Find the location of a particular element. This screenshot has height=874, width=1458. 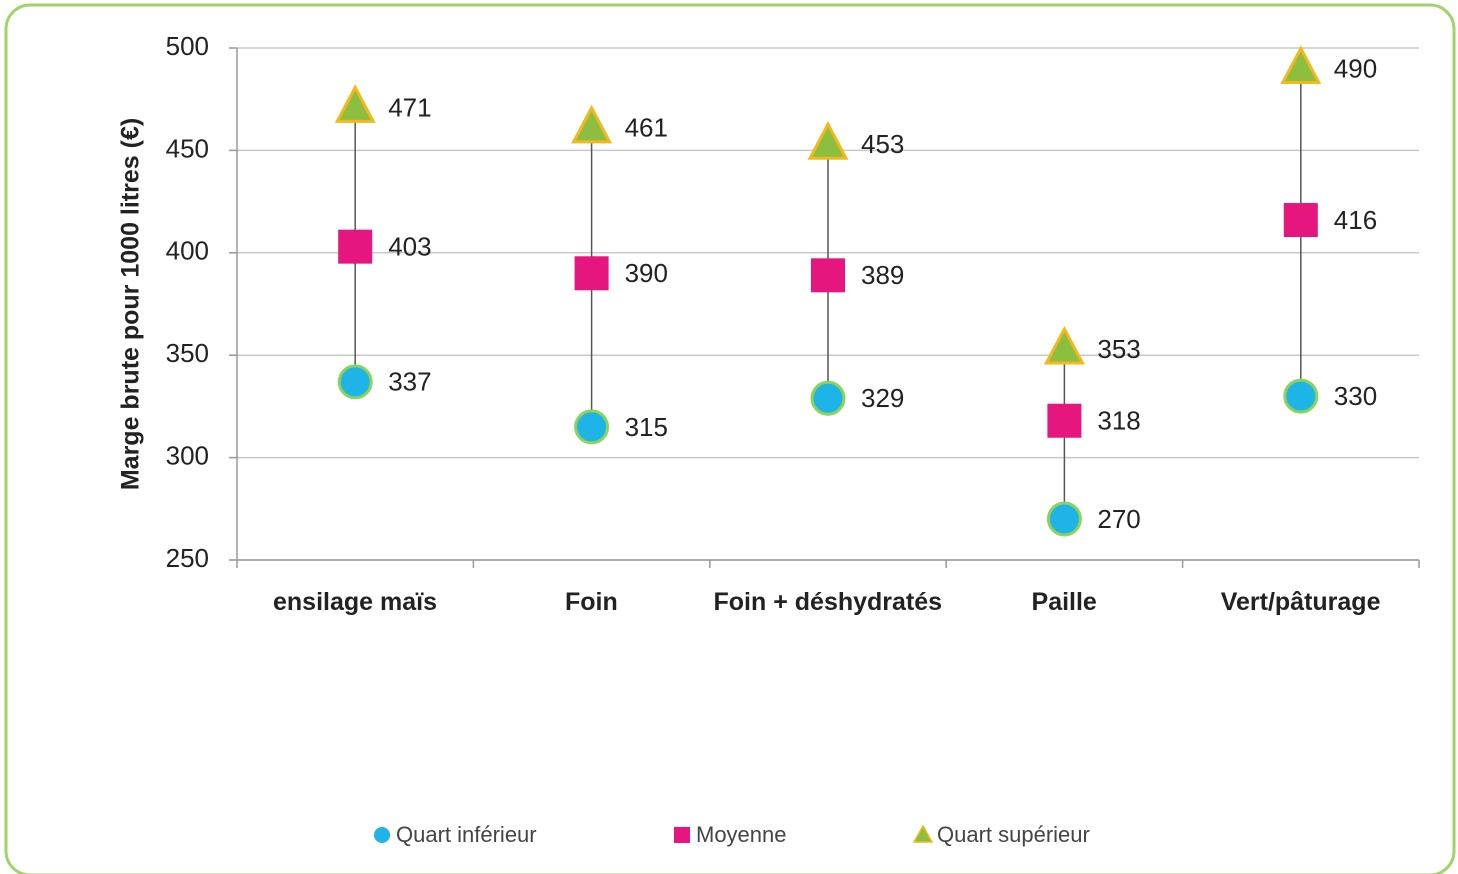

y-tick-label: 300 is located at coordinates (187, 455).